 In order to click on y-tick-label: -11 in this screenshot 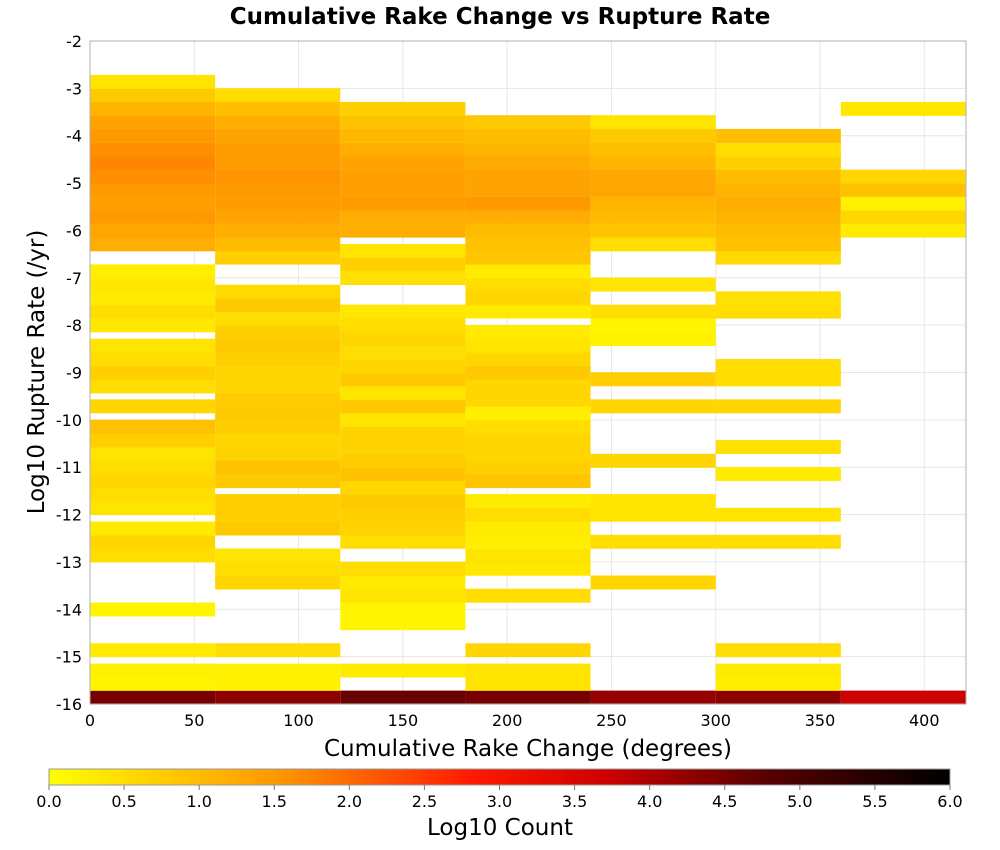, I will do `click(69, 467)`.